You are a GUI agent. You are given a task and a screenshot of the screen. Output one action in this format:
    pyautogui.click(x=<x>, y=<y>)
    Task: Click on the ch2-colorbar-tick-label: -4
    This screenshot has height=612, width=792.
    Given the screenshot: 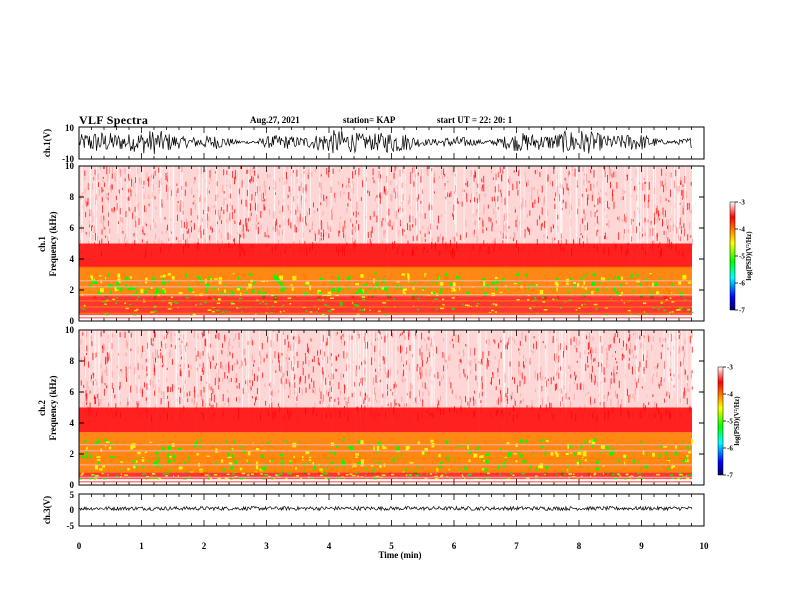 What is the action you would take?
    pyautogui.click(x=730, y=395)
    